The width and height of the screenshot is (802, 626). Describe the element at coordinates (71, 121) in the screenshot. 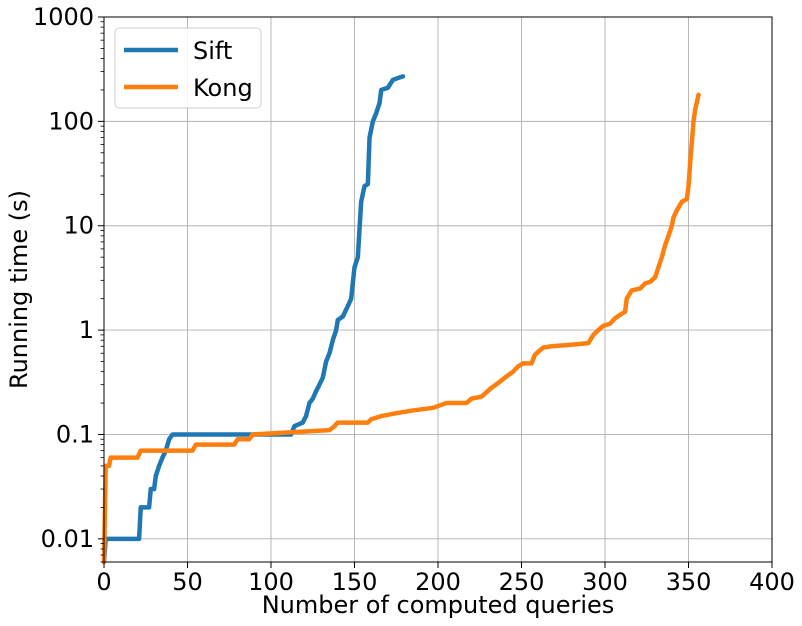

I see `y-tick-label: 100` at that location.